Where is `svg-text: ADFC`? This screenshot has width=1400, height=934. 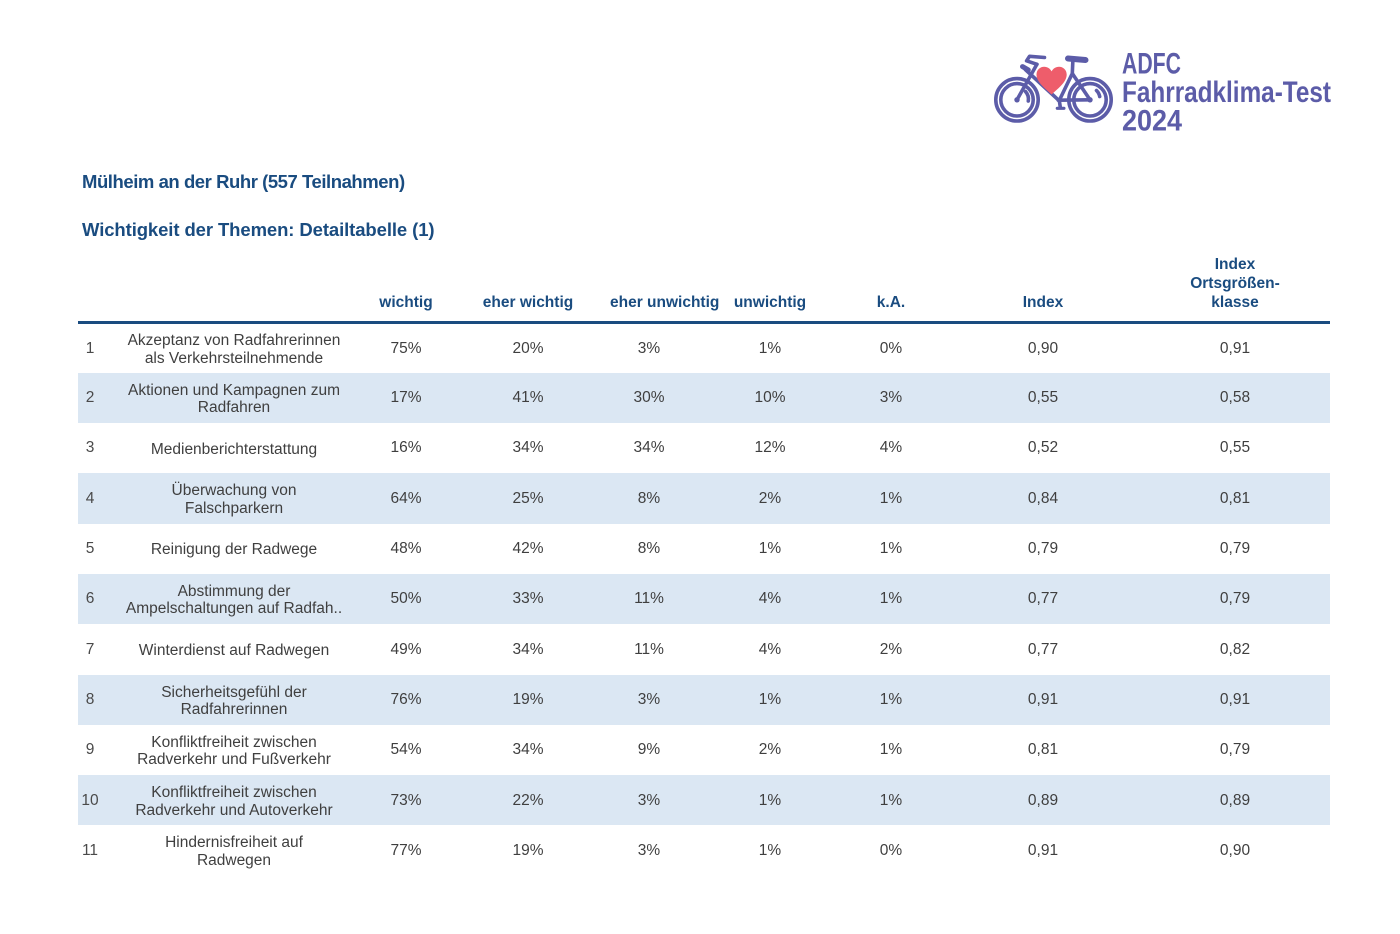
svg-text: ADFC is located at coordinates (1151, 64).